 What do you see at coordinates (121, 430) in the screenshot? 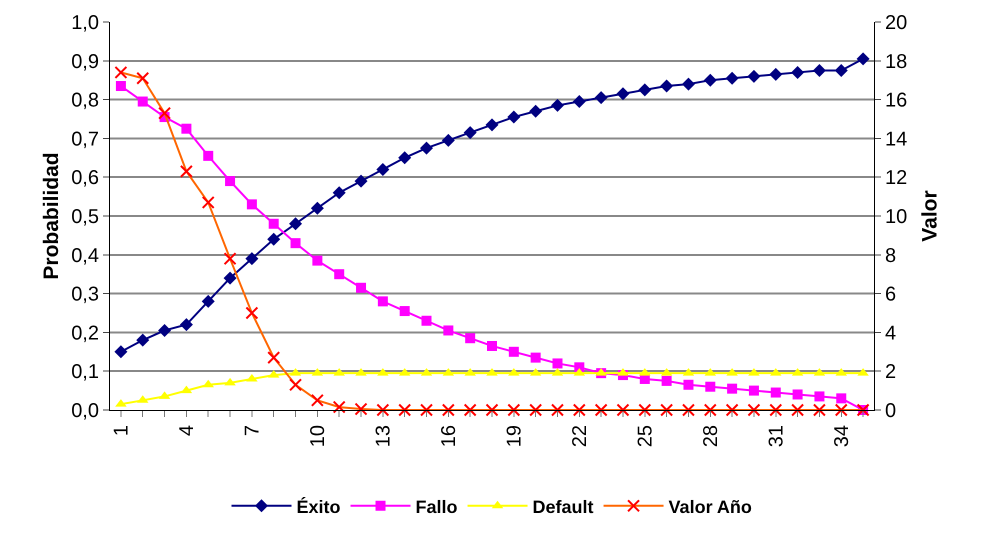
I see `x-tick-label: 1` at bounding box center [121, 430].